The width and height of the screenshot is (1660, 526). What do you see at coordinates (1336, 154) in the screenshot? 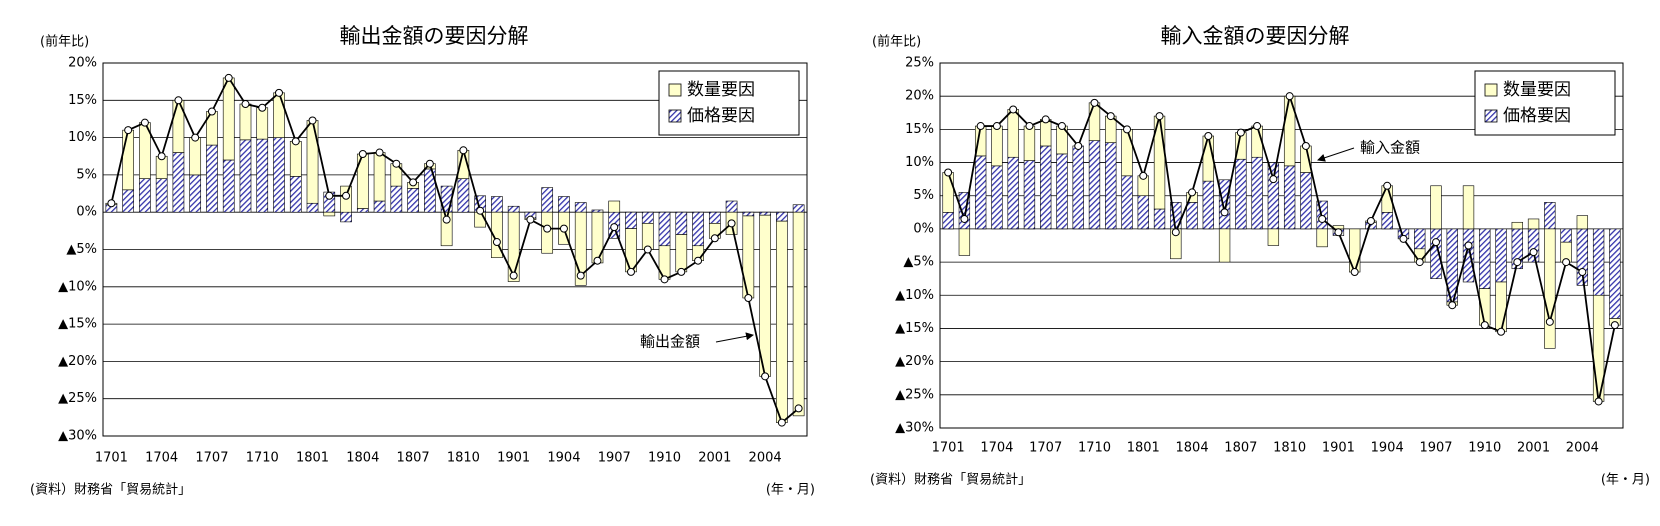
I see `annotation-arrow` at bounding box center [1336, 154].